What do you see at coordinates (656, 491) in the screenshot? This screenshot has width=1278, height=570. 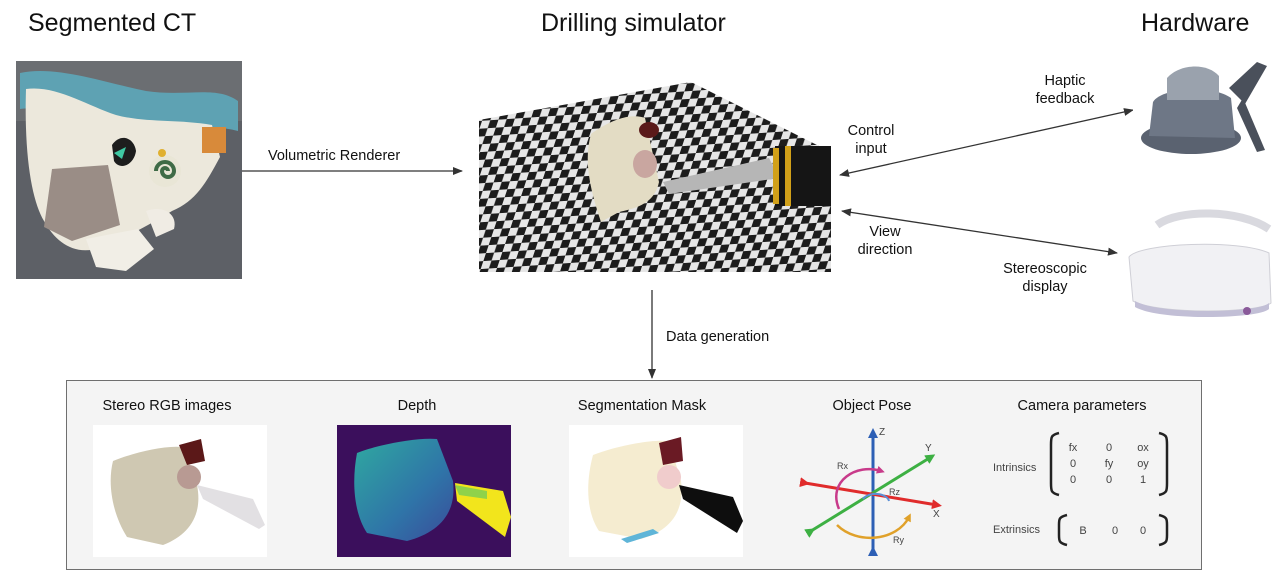 I see `segmentation-mask-thumbnail` at bounding box center [656, 491].